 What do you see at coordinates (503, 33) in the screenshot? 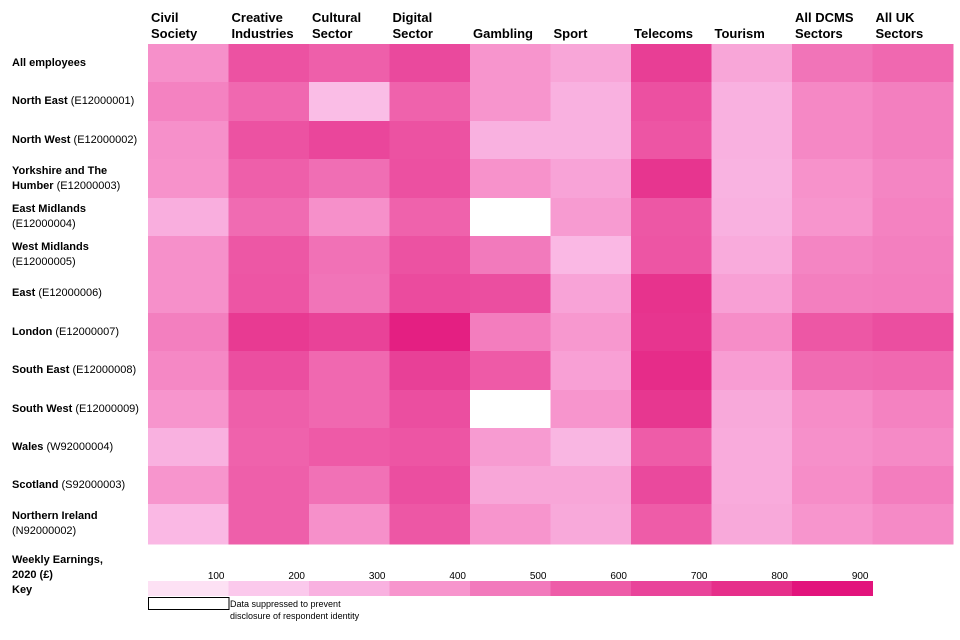
I see `column-header: Gambling` at bounding box center [503, 33].